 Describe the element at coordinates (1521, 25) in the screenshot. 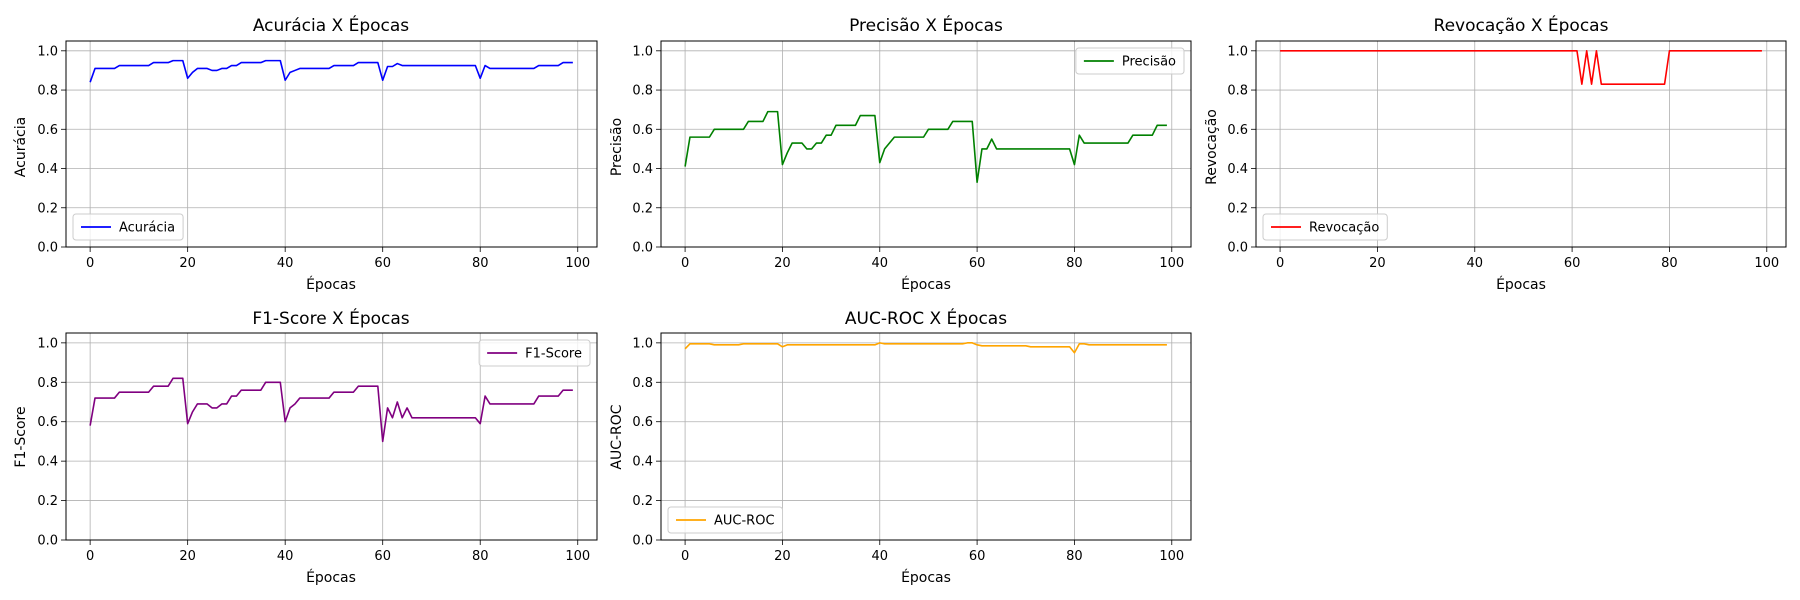

I see `chart-title: Revocação X Épocas` at that location.